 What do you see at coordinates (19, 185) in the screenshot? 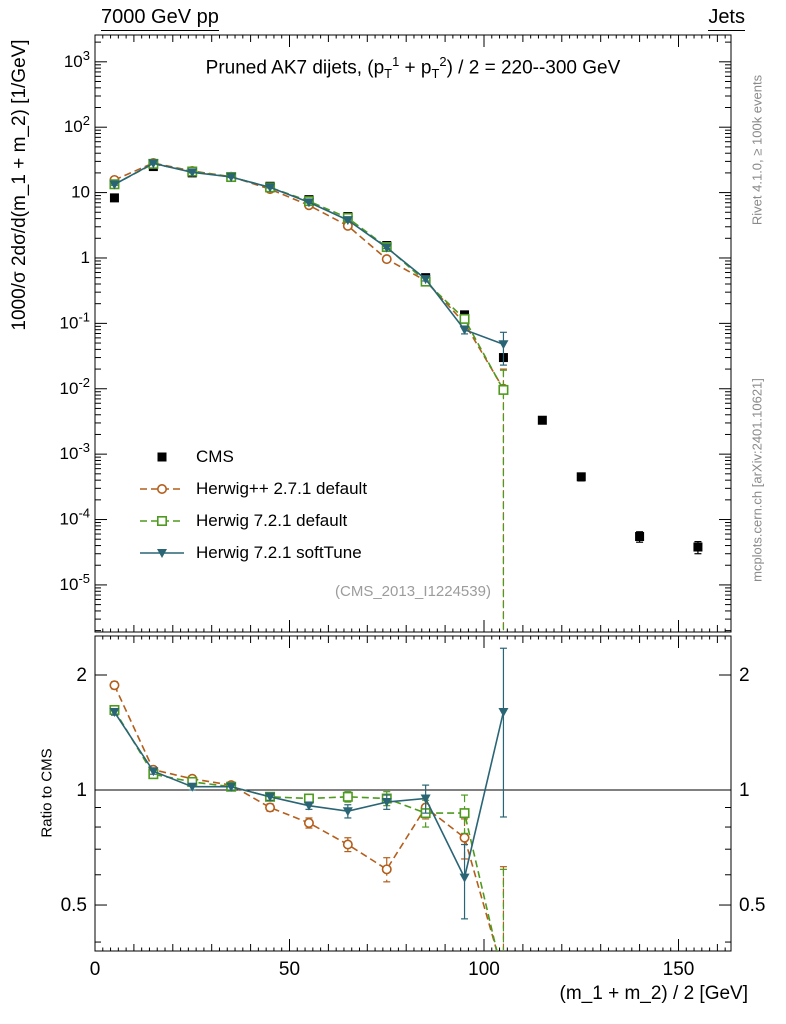
I see `y-axis-title: 1000/σ 2dσ/d(m_1 + m_2) [1/GeV]` at bounding box center [19, 185].